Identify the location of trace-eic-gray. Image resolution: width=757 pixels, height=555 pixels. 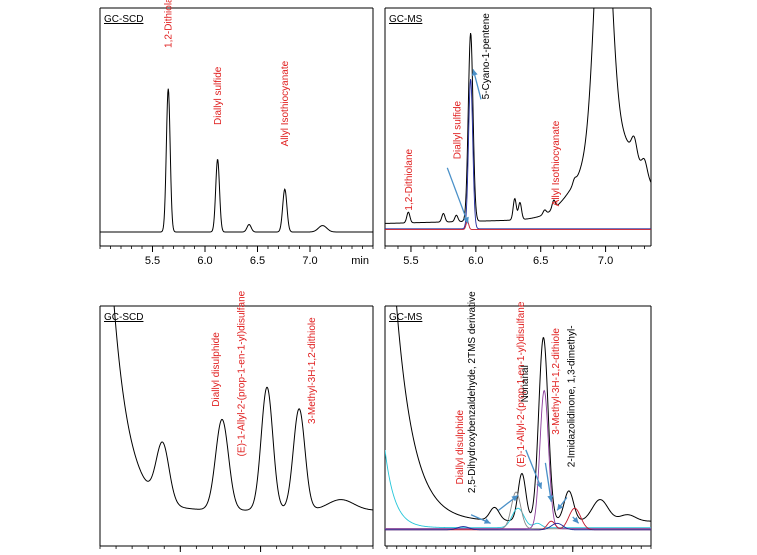
(518, 510).